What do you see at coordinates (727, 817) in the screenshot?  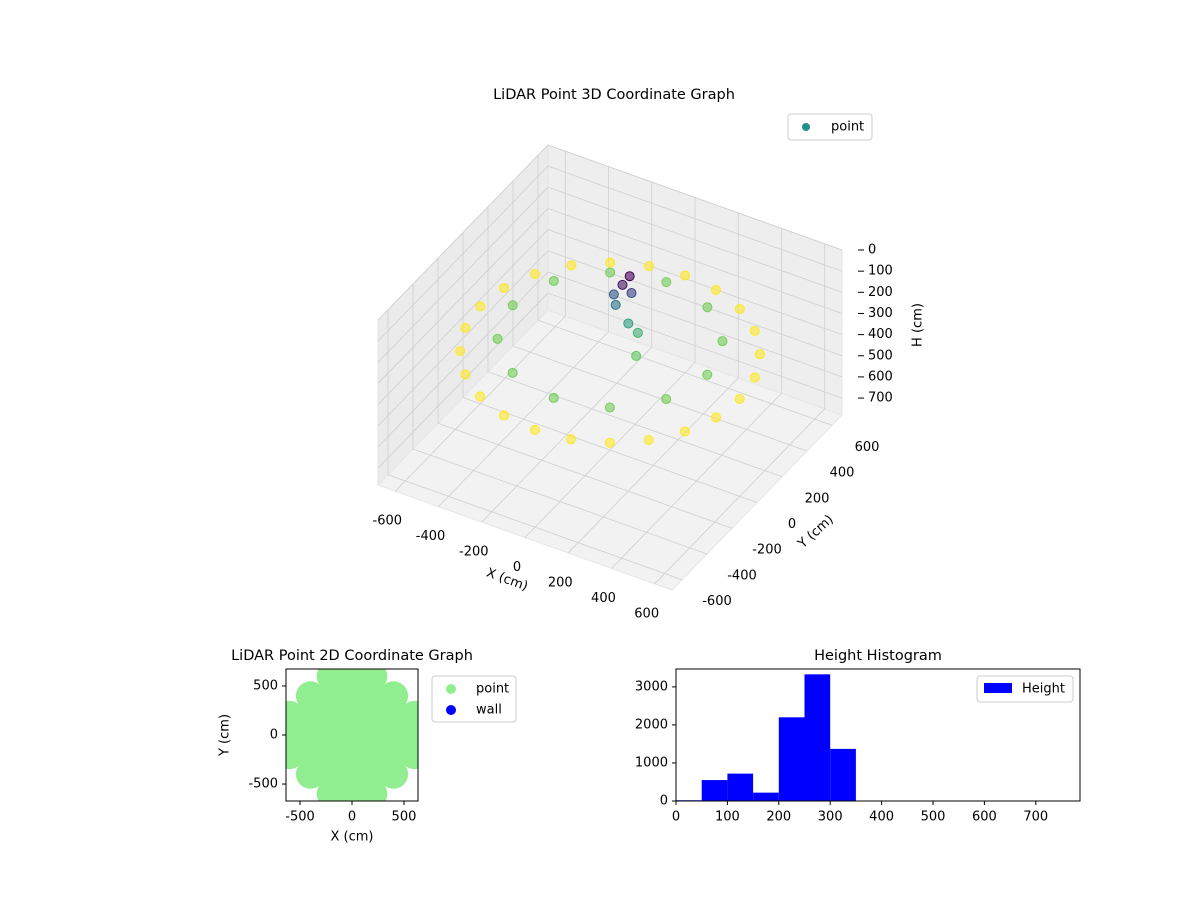 I see `x-tick-label: 100` at bounding box center [727, 817].